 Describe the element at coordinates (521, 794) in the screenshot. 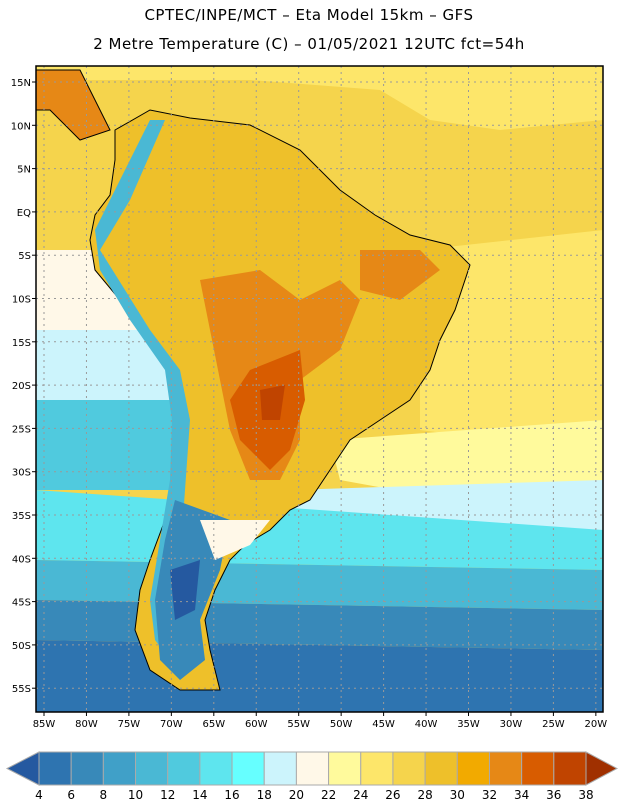

I see `colorbar-label: 34` at that location.